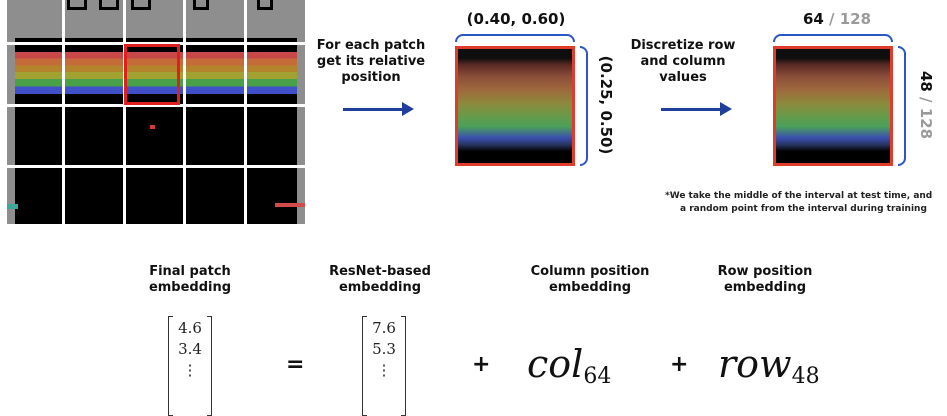 Image resolution: width=947 pixels, height=416 pixels. I want to click on column-bin-total: / 128, so click(850, 19).